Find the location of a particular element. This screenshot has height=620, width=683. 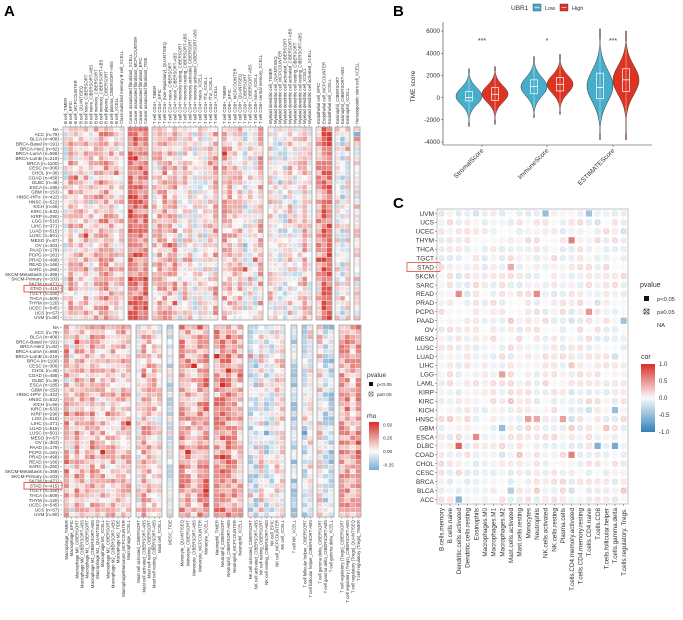

row-label: SKCM-Metastasis (n=368) is located at coordinates (32, 471).